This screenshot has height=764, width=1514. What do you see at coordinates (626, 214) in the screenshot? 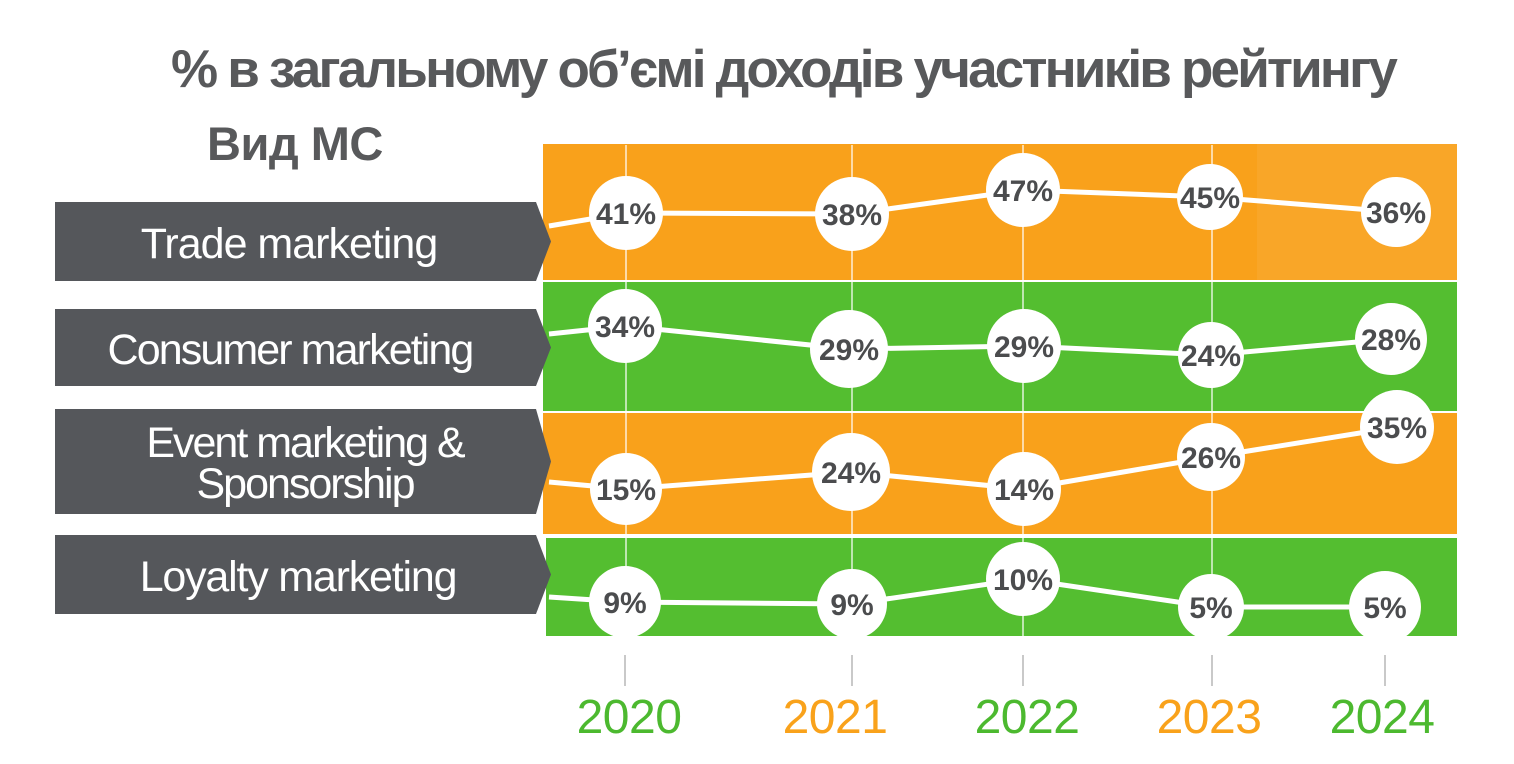
I see `svg-text: 41%` at bounding box center [626, 214].